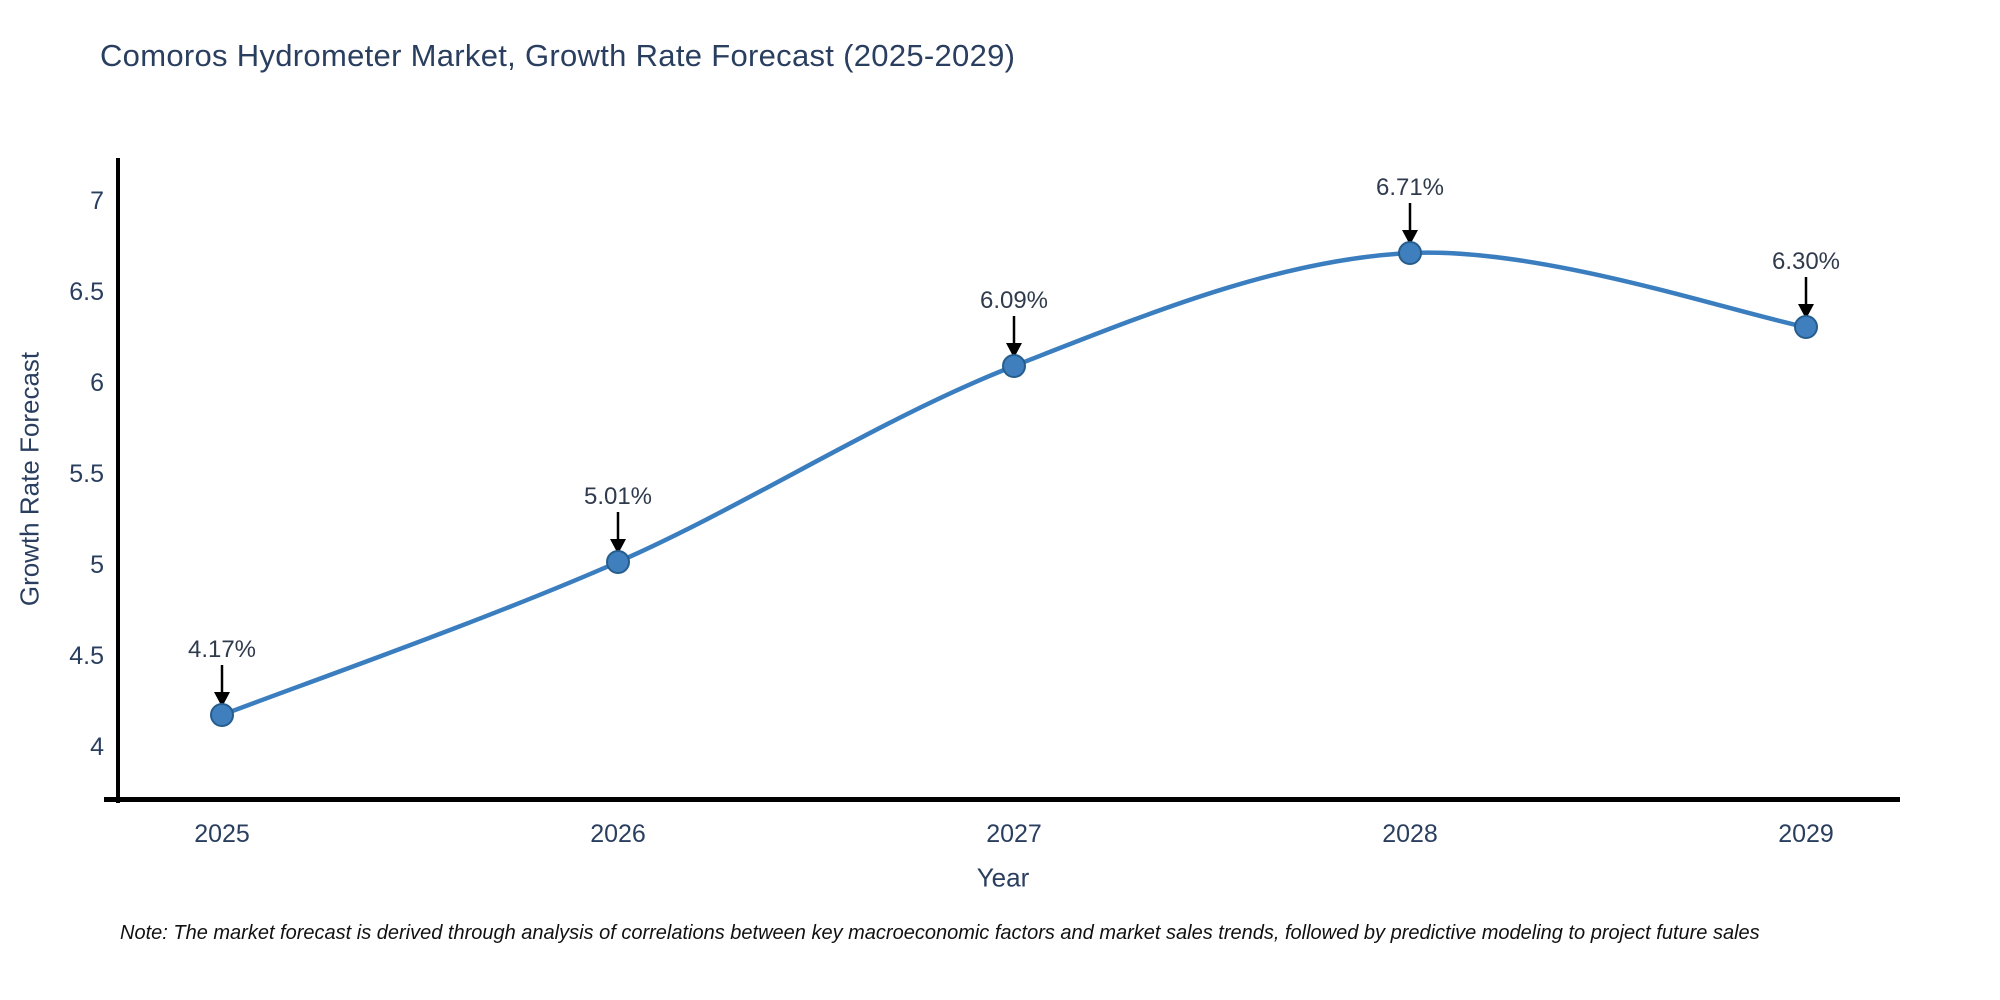 This screenshot has height=1000, width=2000. What do you see at coordinates (118, 480) in the screenshot?
I see `y-axis-line` at bounding box center [118, 480].